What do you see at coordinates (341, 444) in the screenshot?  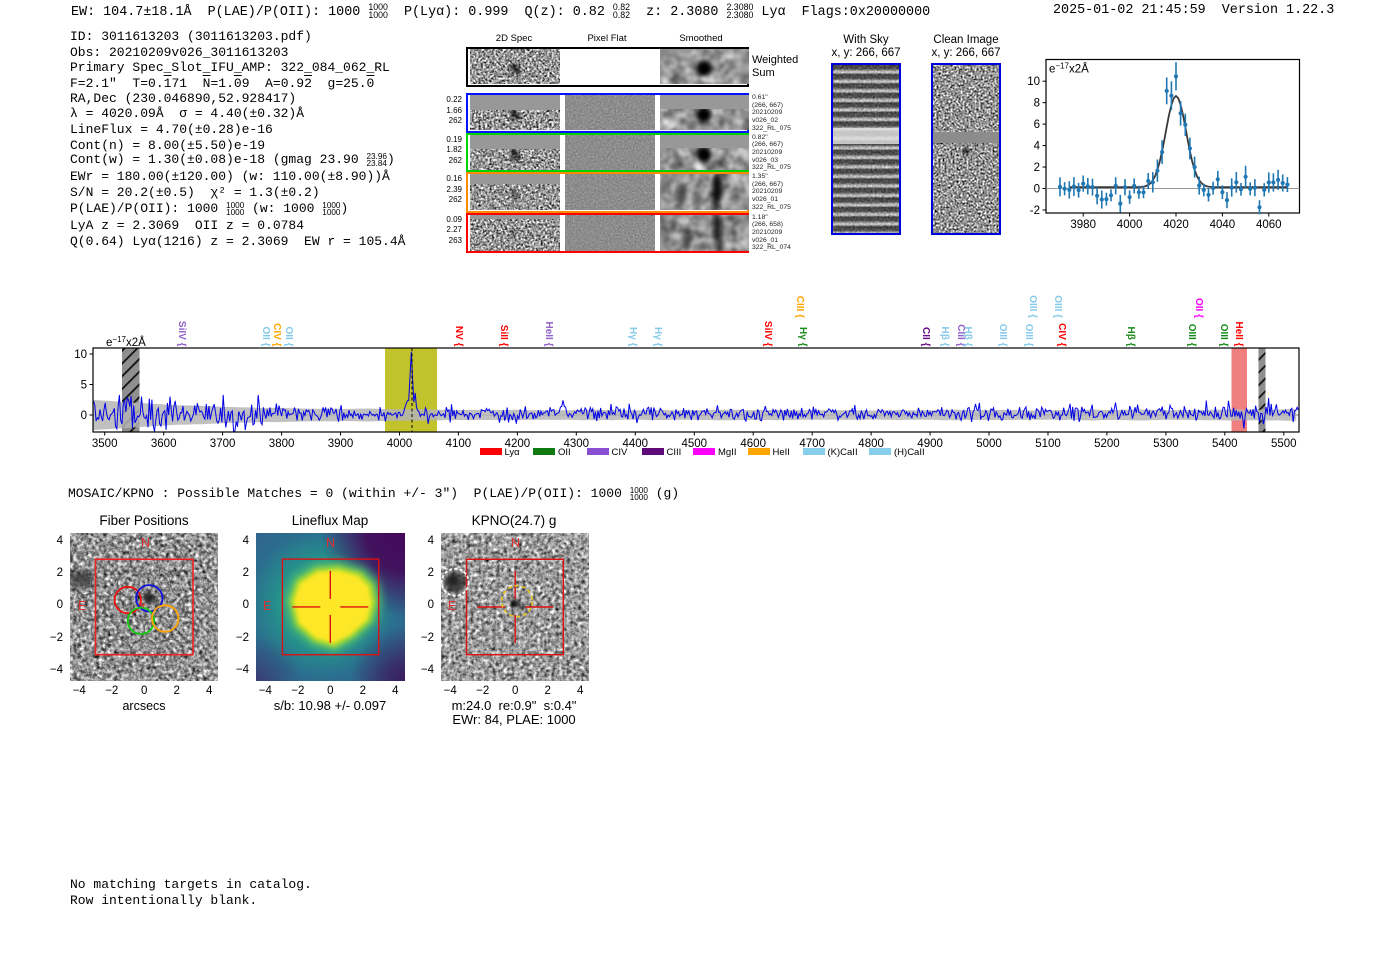 I see `svg-text: 3900` at bounding box center [341, 444].